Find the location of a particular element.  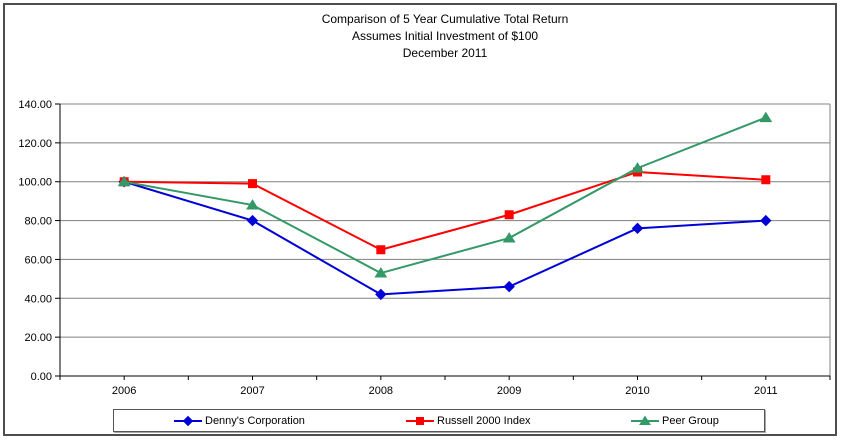

legend-item-peer-group: Peer Group is located at coordinates (675, 420).